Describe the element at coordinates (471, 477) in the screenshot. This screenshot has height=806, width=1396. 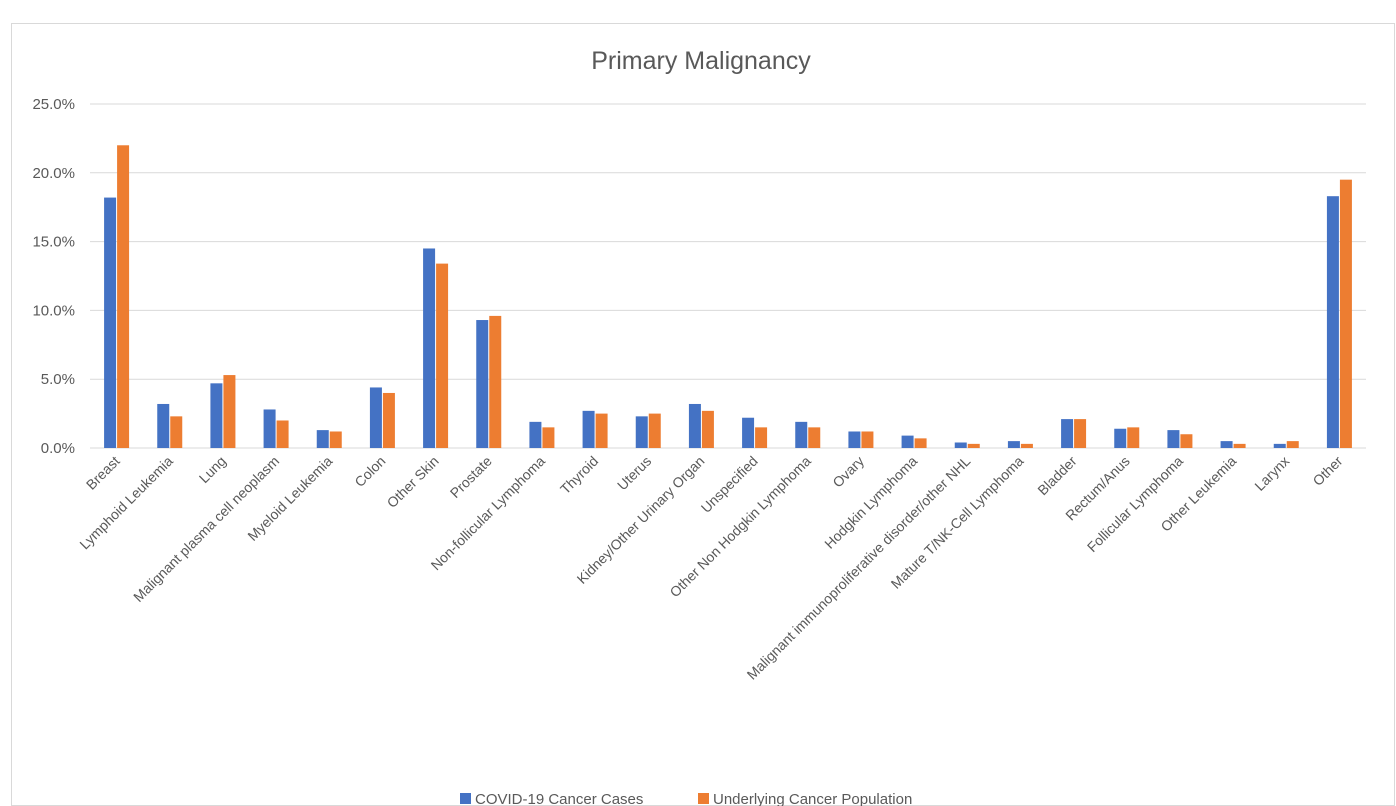
I see `x-tick-label: Prostate` at that location.